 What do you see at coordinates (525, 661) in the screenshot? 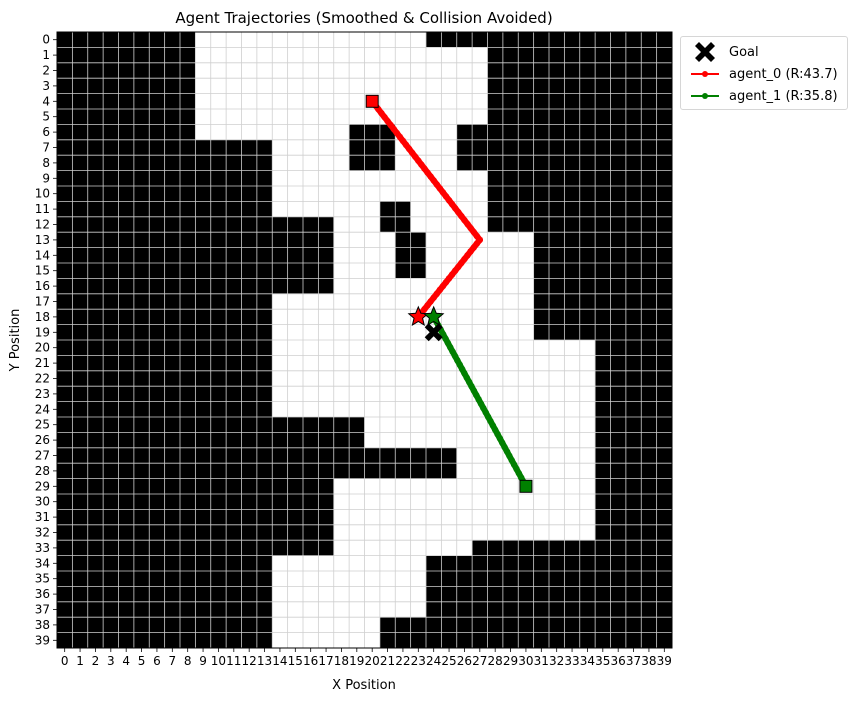
I see `x-tick-label: 30` at bounding box center [525, 661].